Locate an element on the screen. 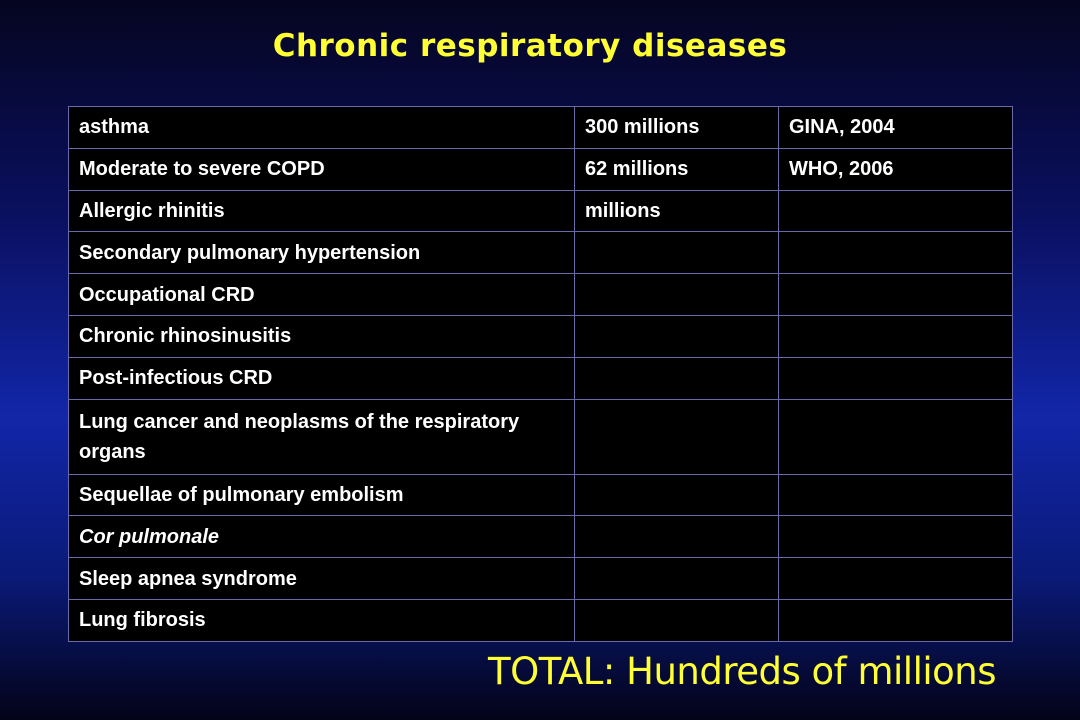 The width and height of the screenshot is (1080, 720). table-row: Allergic rhinitis millions is located at coordinates (540, 211).